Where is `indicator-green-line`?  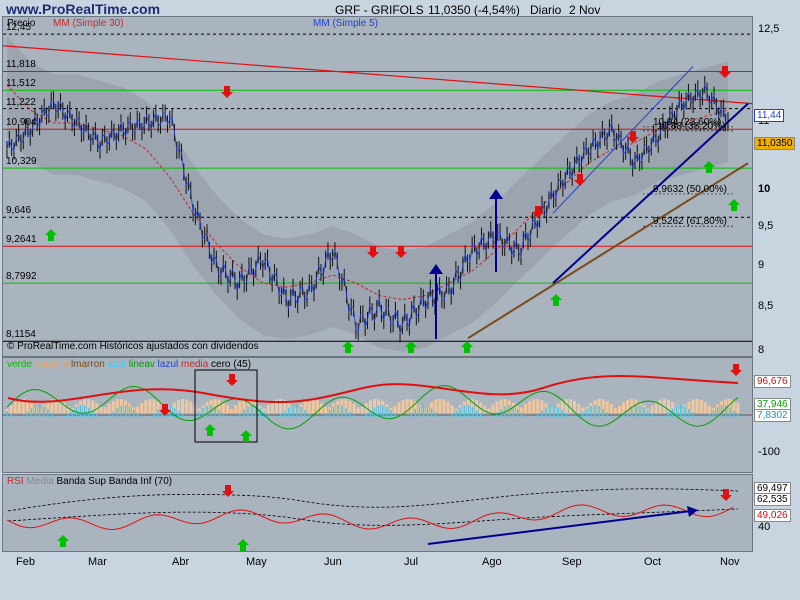 indicator-green-line is located at coordinates (372, 407).